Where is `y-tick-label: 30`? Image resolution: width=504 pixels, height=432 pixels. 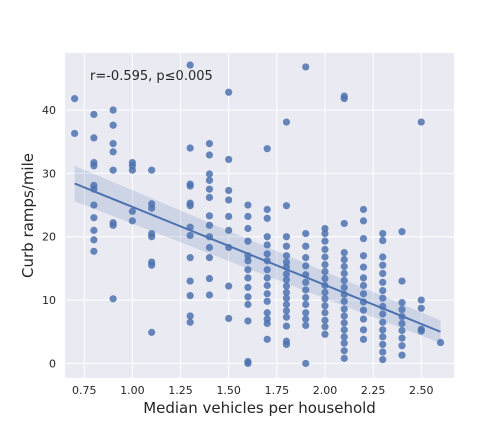
y-tick-label: 30 is located at coordinates (49, 173).